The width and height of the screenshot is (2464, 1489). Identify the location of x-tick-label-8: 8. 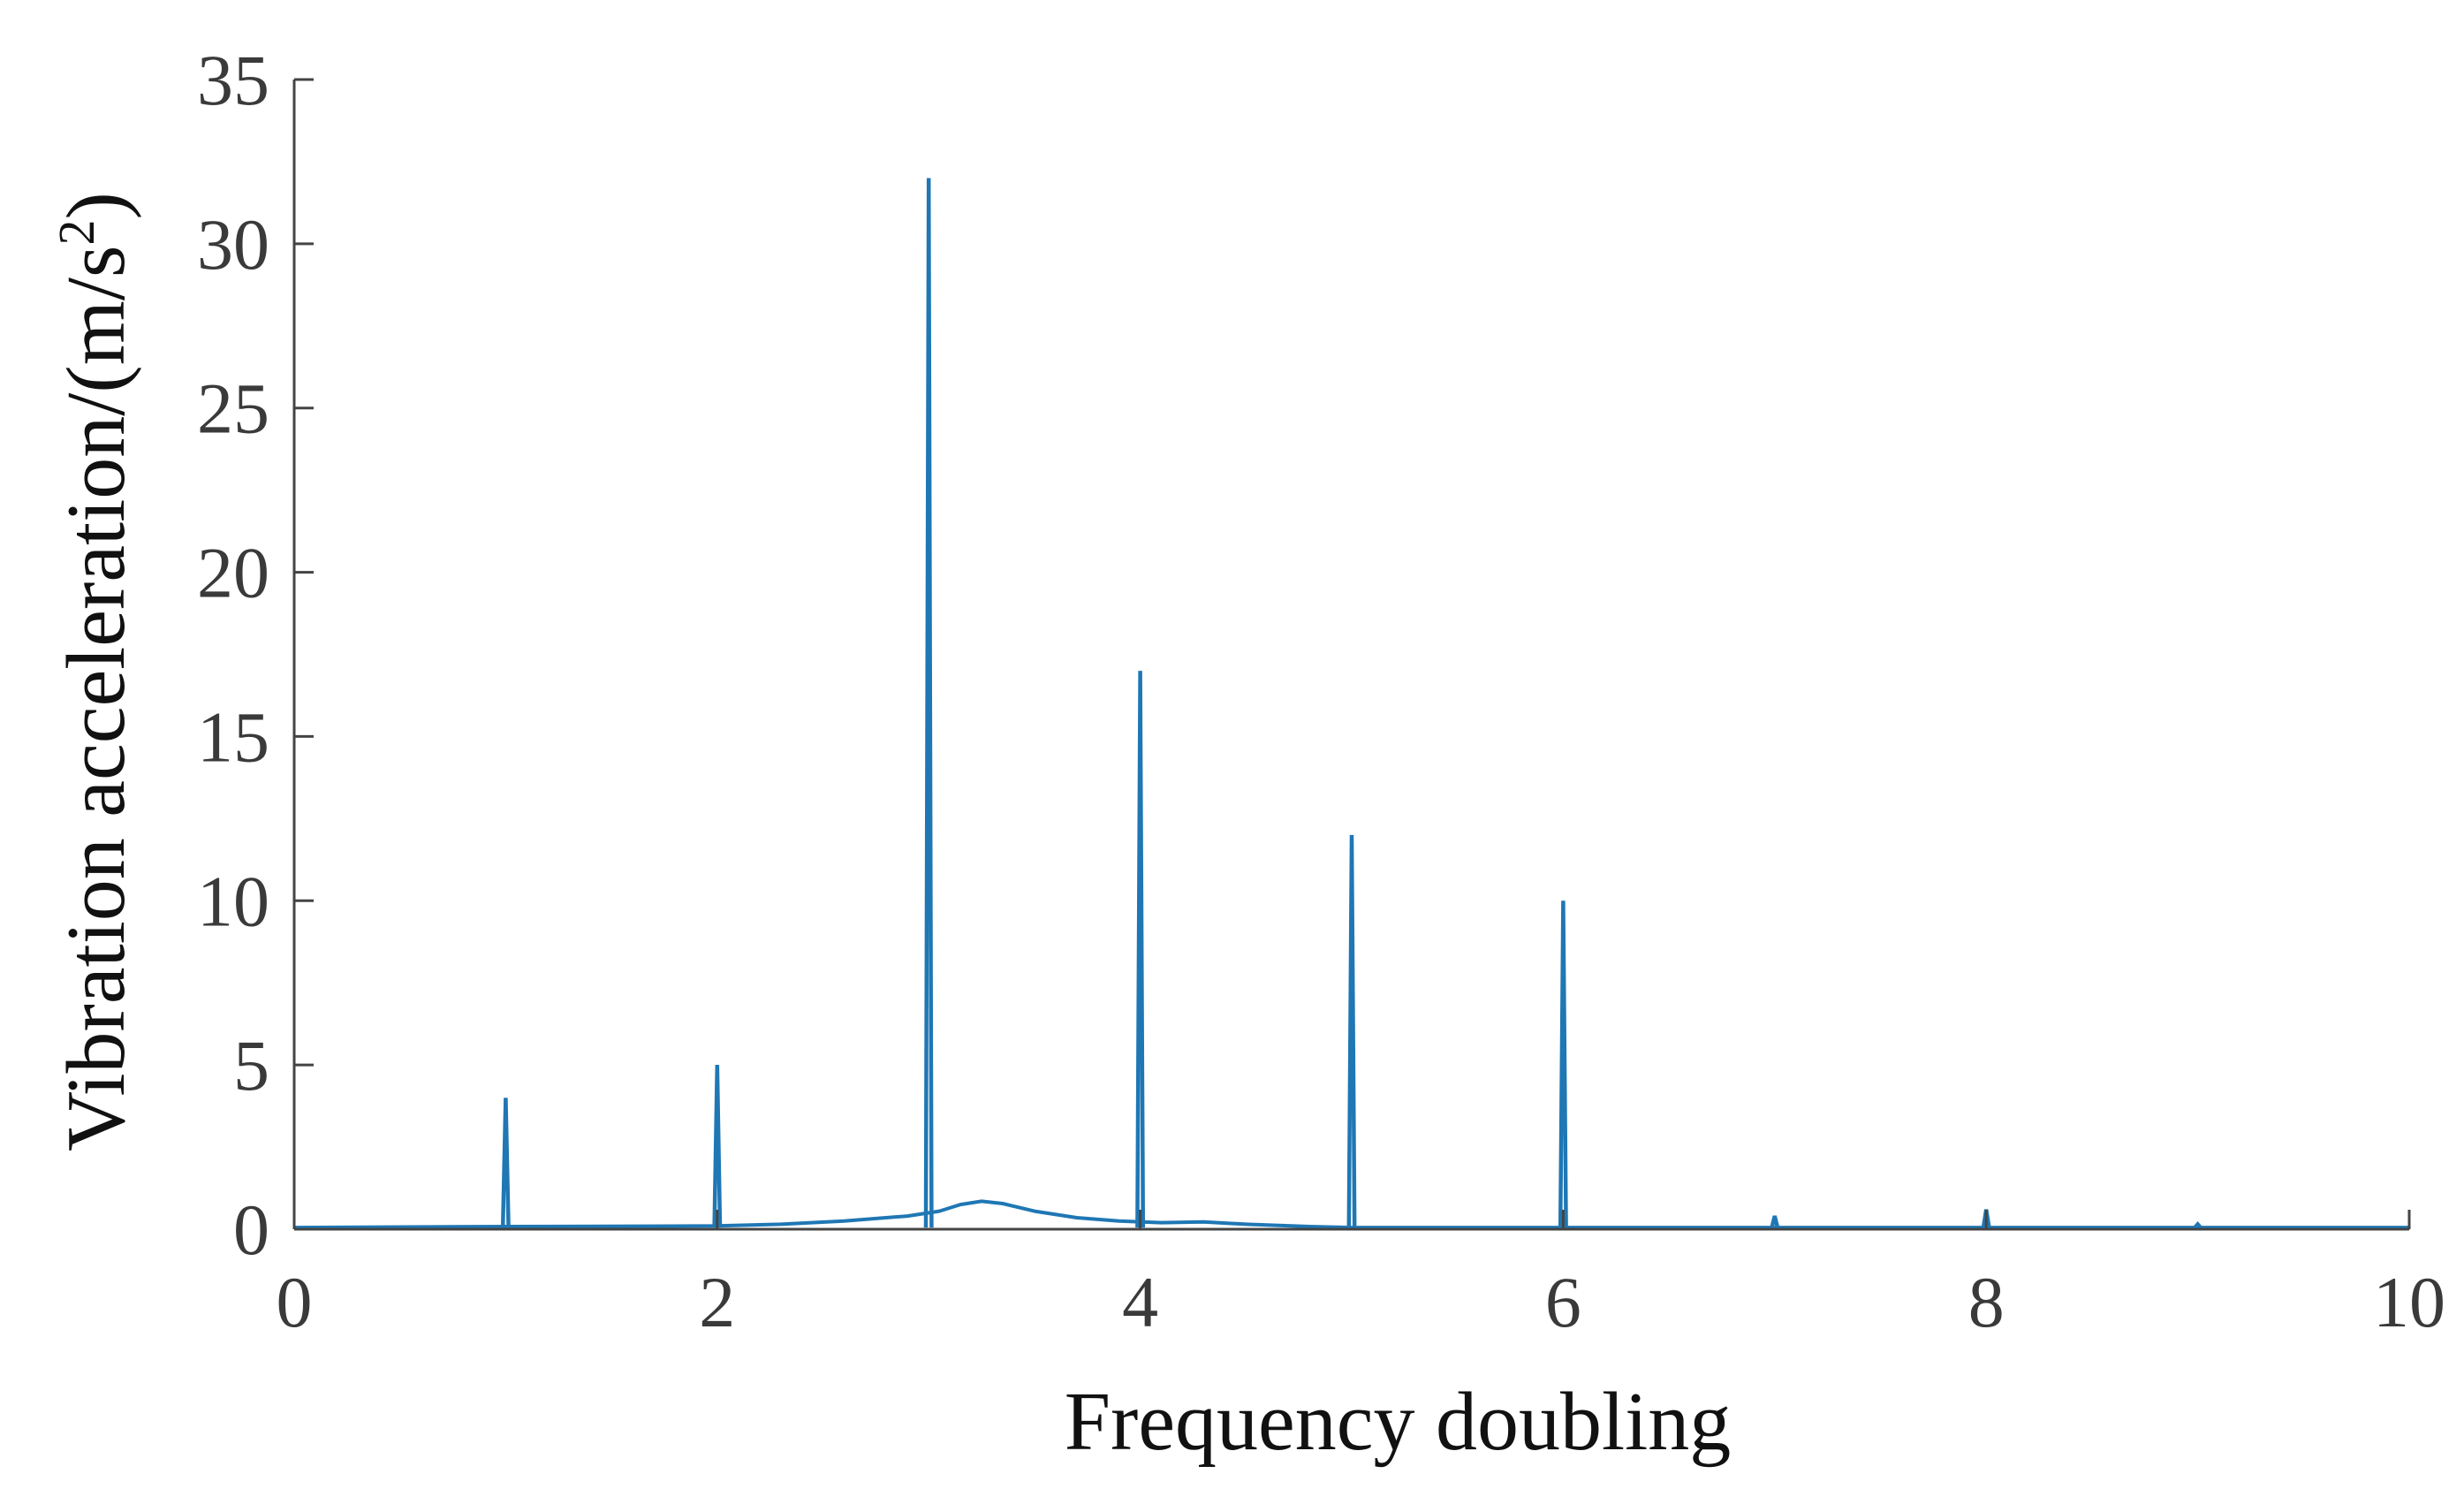
(1986, 1302).